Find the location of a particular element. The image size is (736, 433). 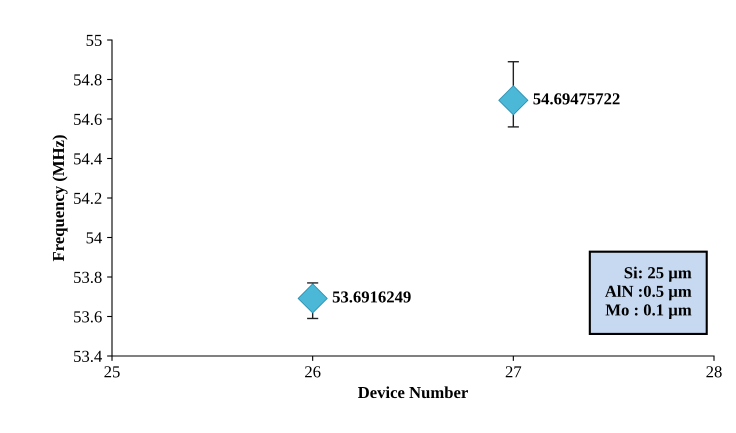

x-tick-label: 26 is located at coordinates (313, 372).